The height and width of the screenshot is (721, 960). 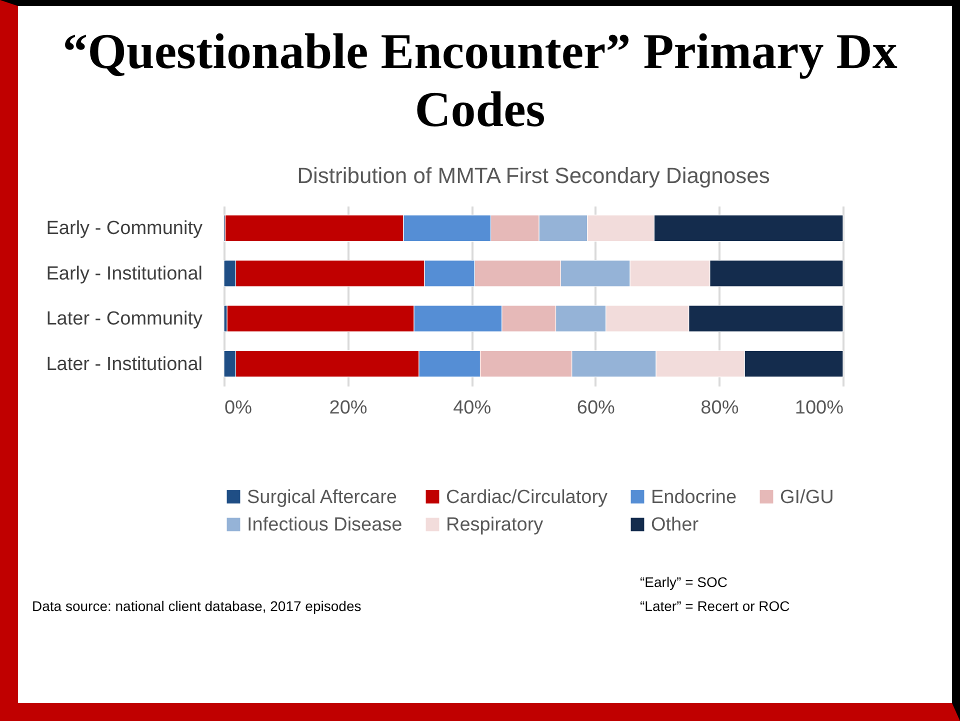 What do you see at coordinates (348, 408) in the screenshot?
I see `x-tick-label: 20%` at bounding box center [348, 408].